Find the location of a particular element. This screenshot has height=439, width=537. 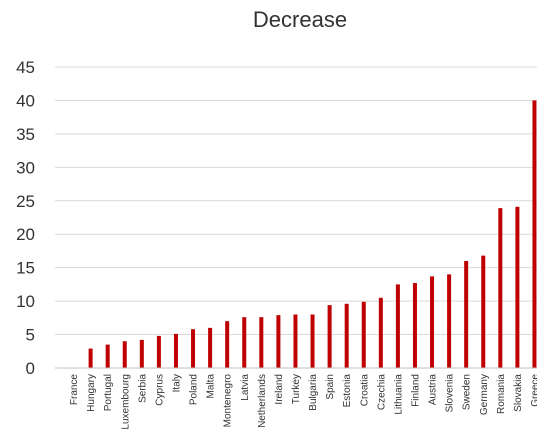

x-tick-label: Latvia is located at coordinates (245, 387).